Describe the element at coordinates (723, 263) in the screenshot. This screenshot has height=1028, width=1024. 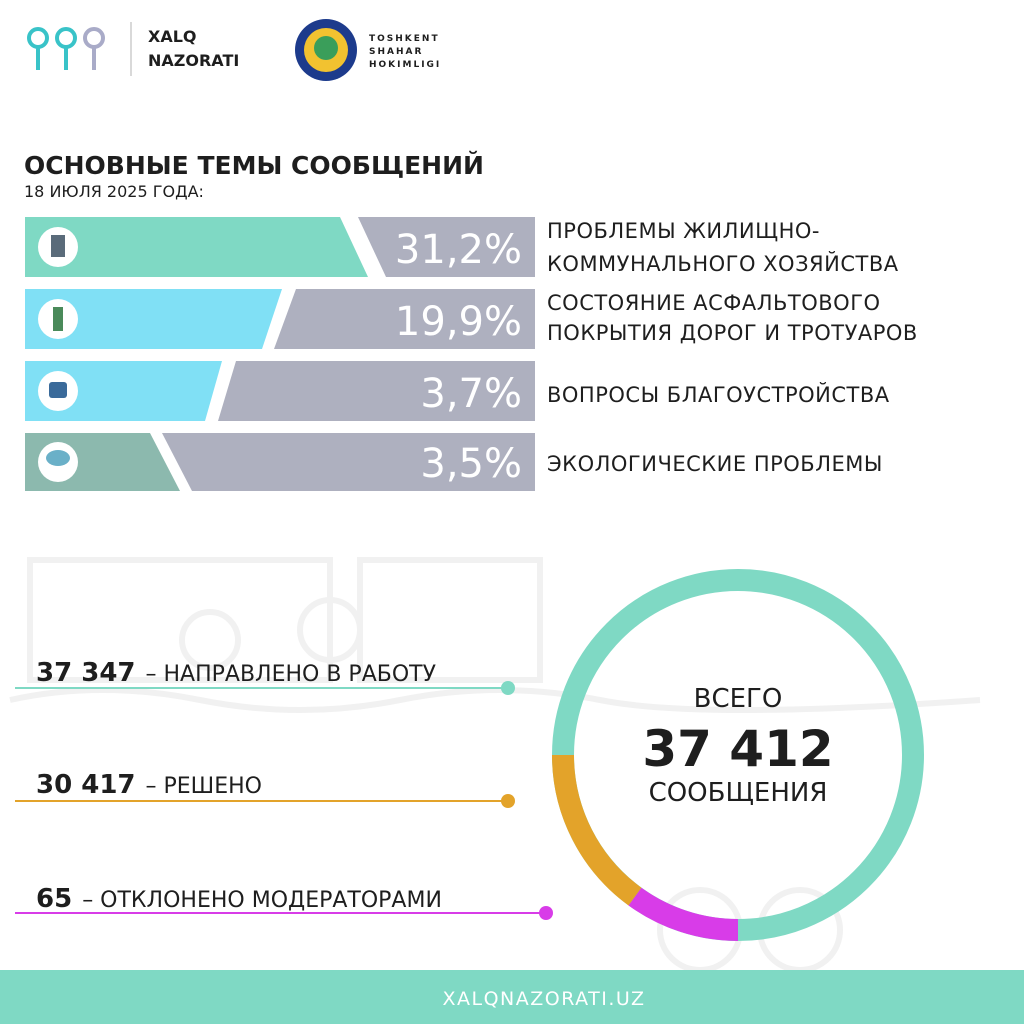
I see `topic-label: КОММУНАЛЬНОГО ХОЗЯЙСТВА` at that location.